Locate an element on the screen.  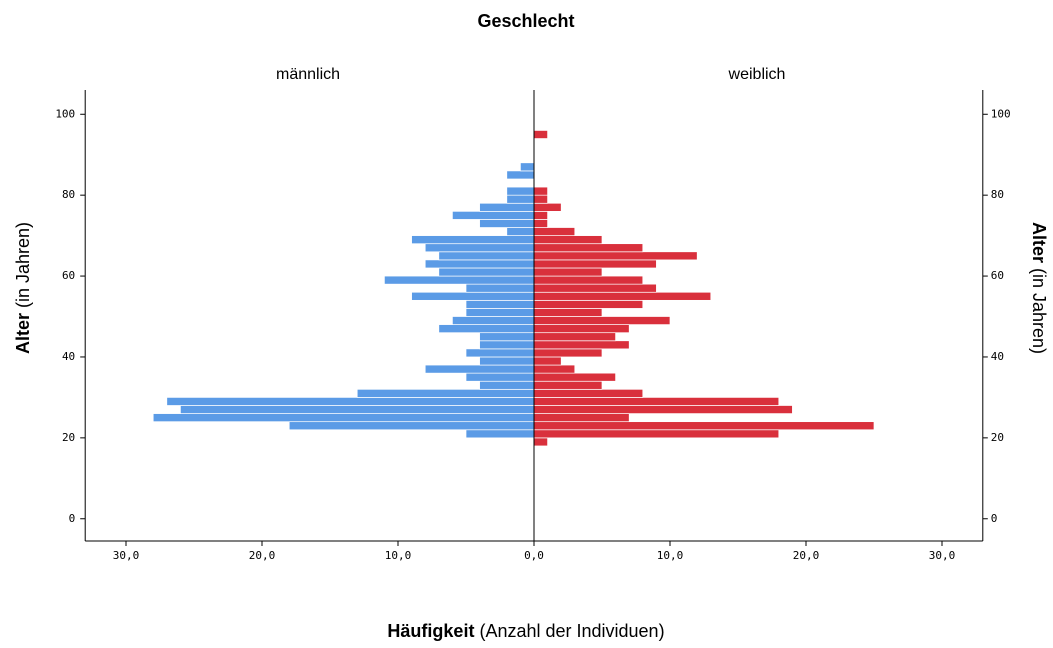
x-axis-label-rest: (Anzahl der Individuen) is located at coordinates (571, 631).